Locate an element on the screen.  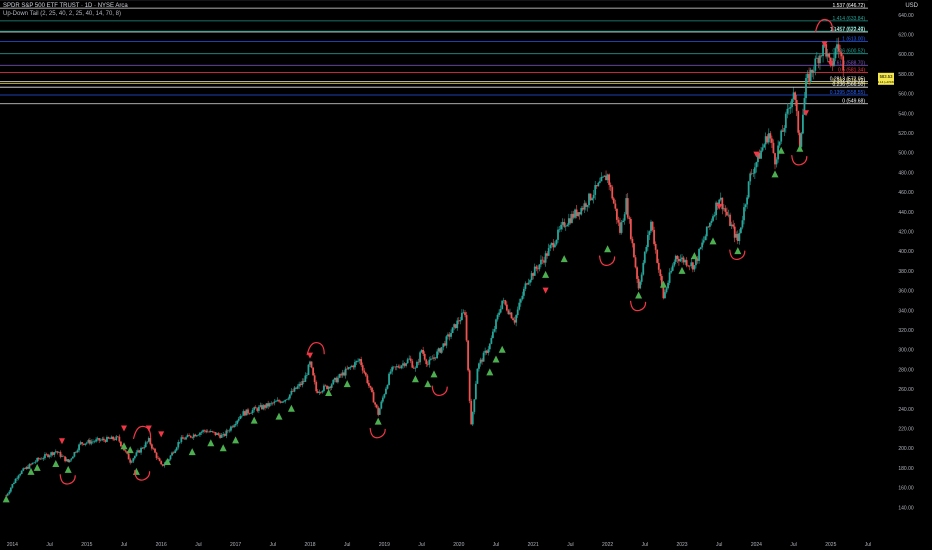
y-axis-tick-label: 260.00 is located at coordinates (906, 390).